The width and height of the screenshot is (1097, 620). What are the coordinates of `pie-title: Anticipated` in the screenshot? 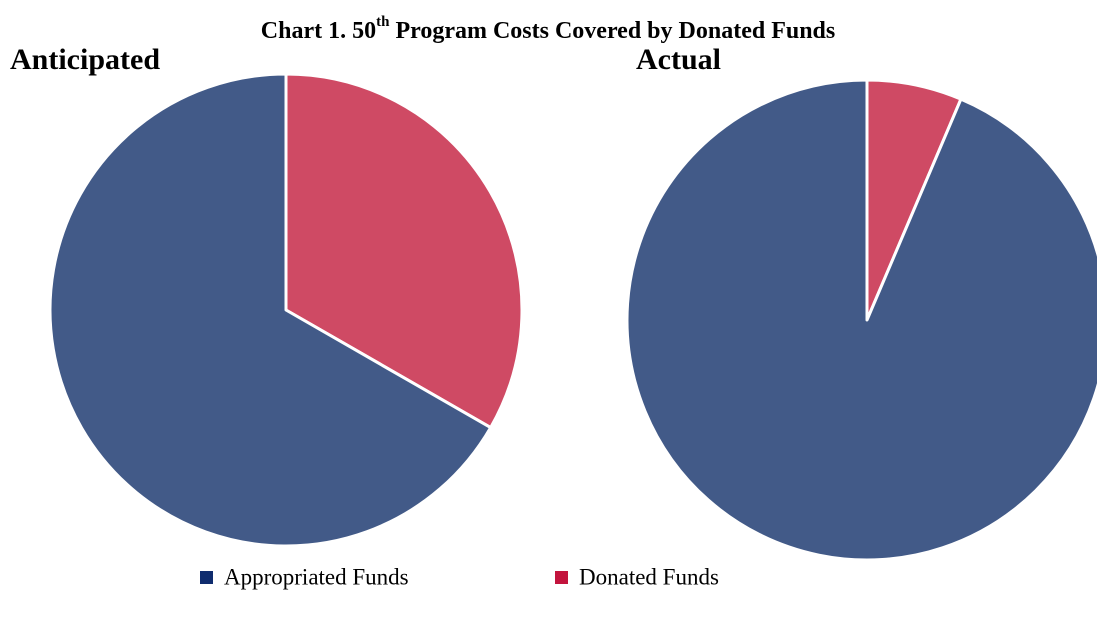 It's located at (85, 59).